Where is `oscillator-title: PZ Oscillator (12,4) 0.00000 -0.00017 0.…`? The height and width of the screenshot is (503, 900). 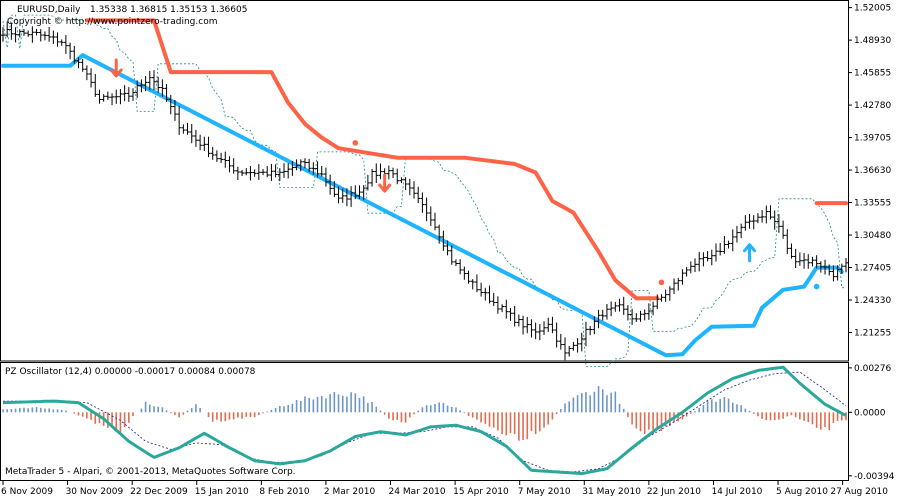 oscillator-title: PZ Oscillator (12,4) 0.00000 -0.00017 0.… is located at coordinates (130, 372).